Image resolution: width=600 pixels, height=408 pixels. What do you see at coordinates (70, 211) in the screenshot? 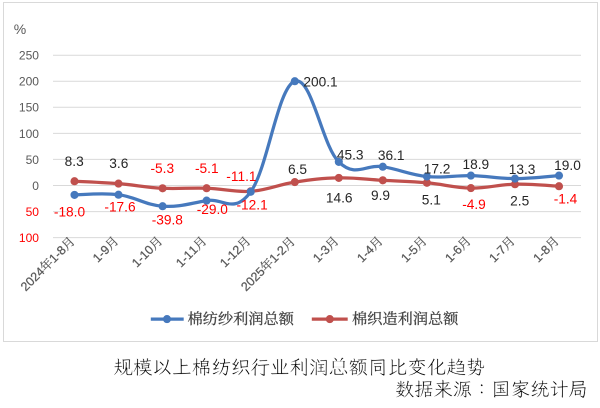
I see `svg-text: -18.0` at bounding box center [70, 211].